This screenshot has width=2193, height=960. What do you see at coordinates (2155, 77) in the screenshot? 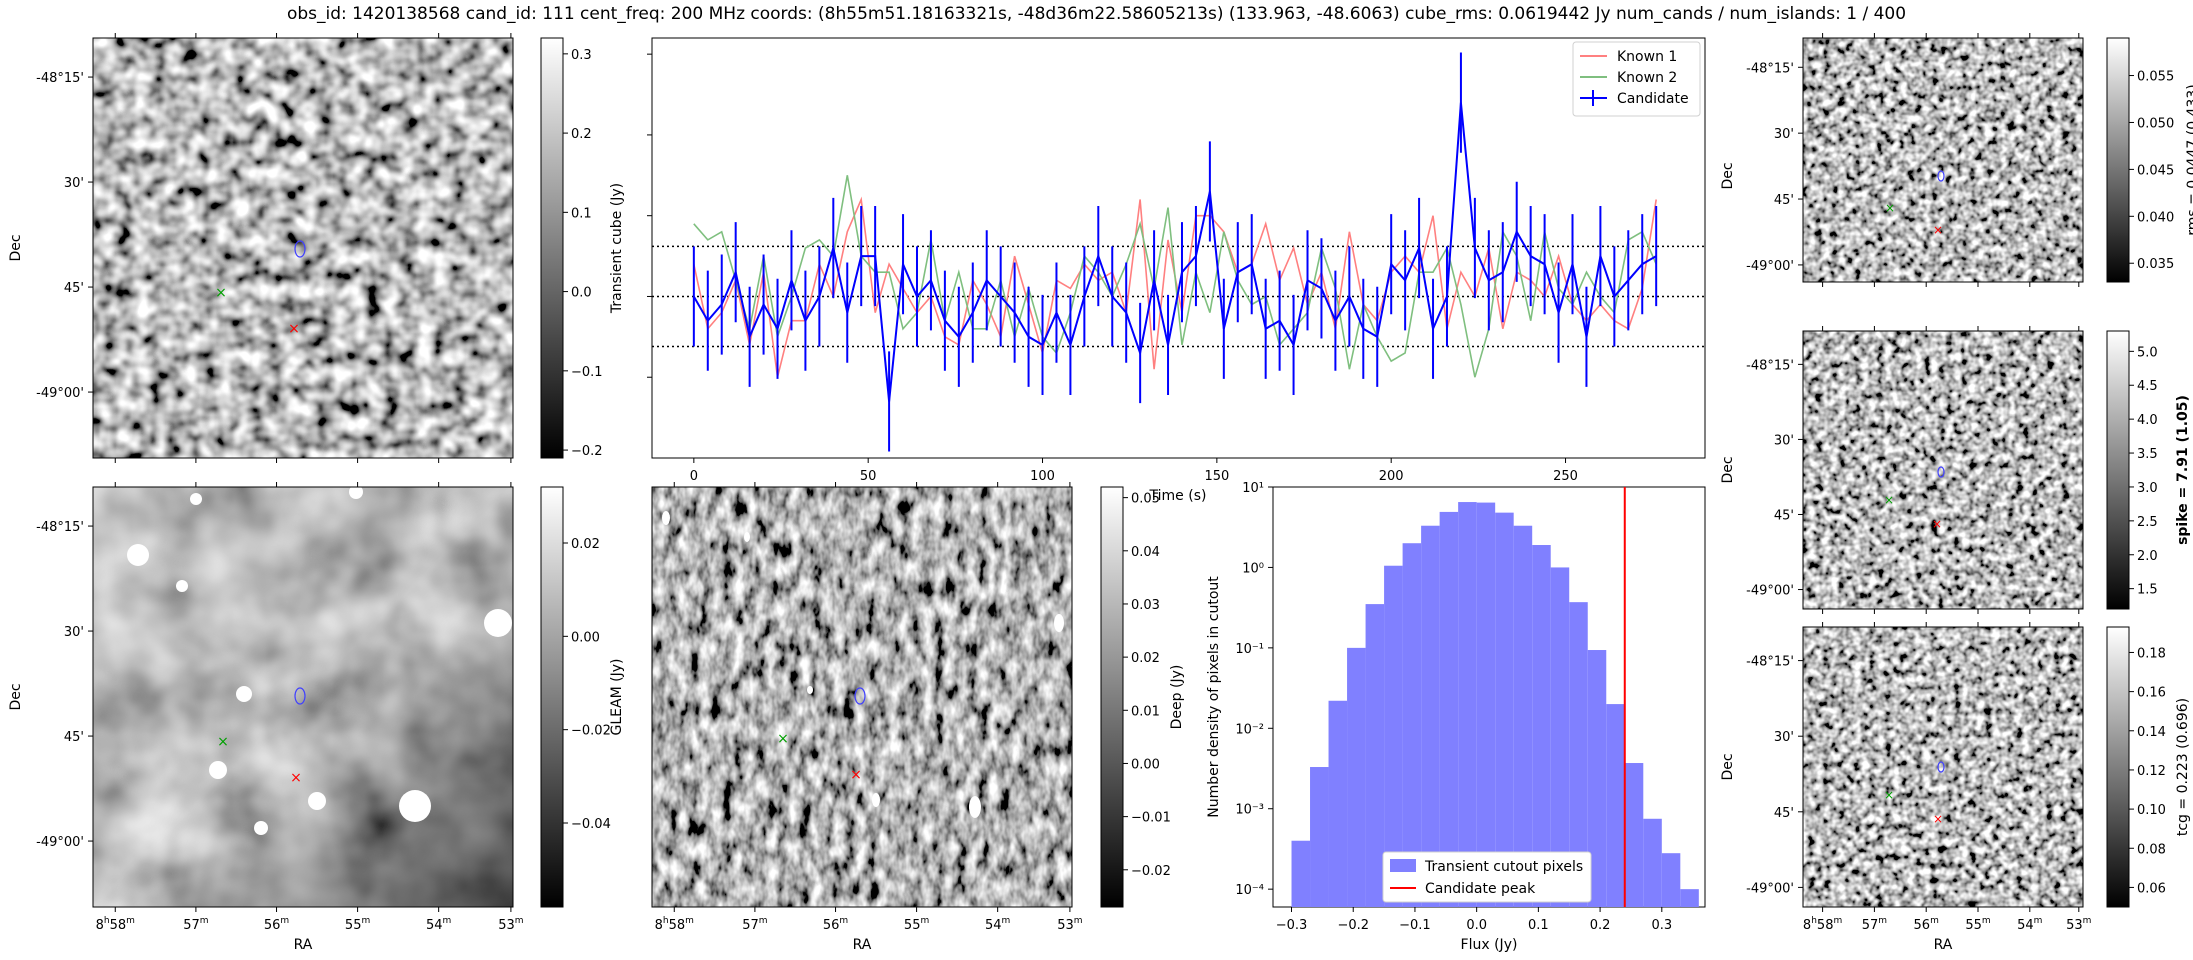
I see `colorbar-tick-label: 0.055` at bounding box center [2155, 77].